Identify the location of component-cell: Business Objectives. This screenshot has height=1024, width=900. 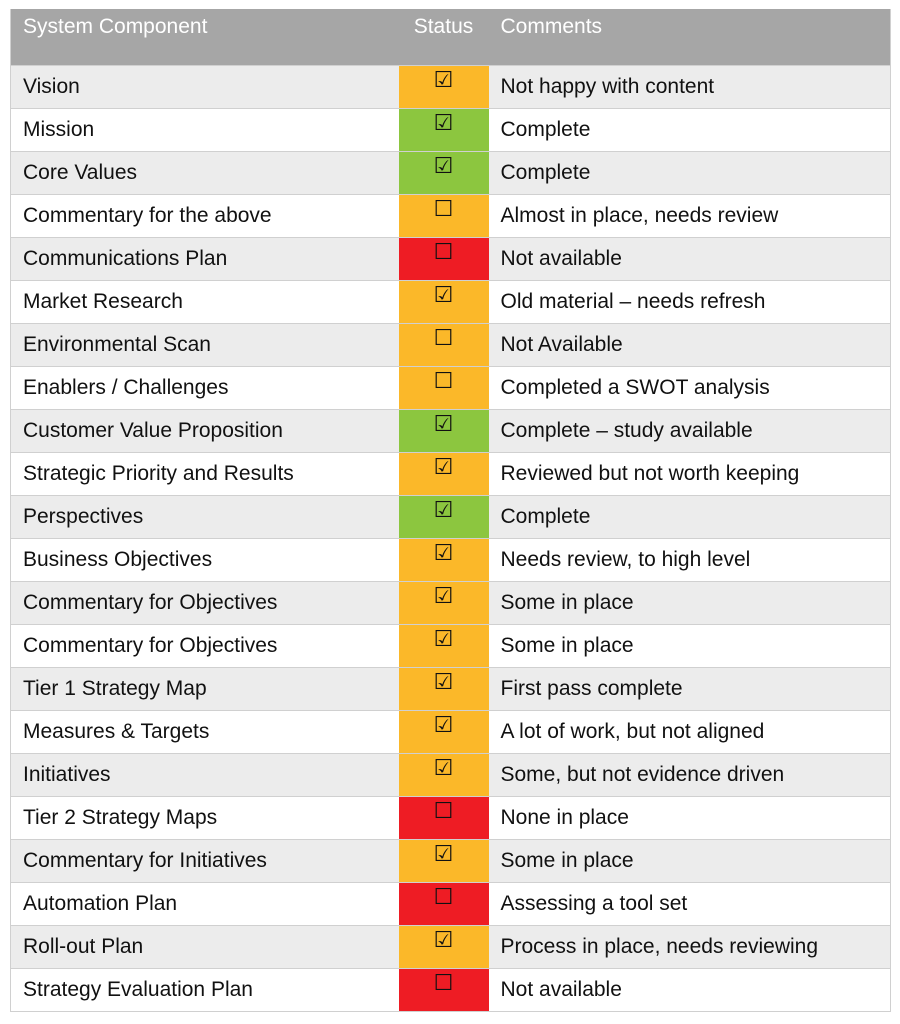
(204, 559).